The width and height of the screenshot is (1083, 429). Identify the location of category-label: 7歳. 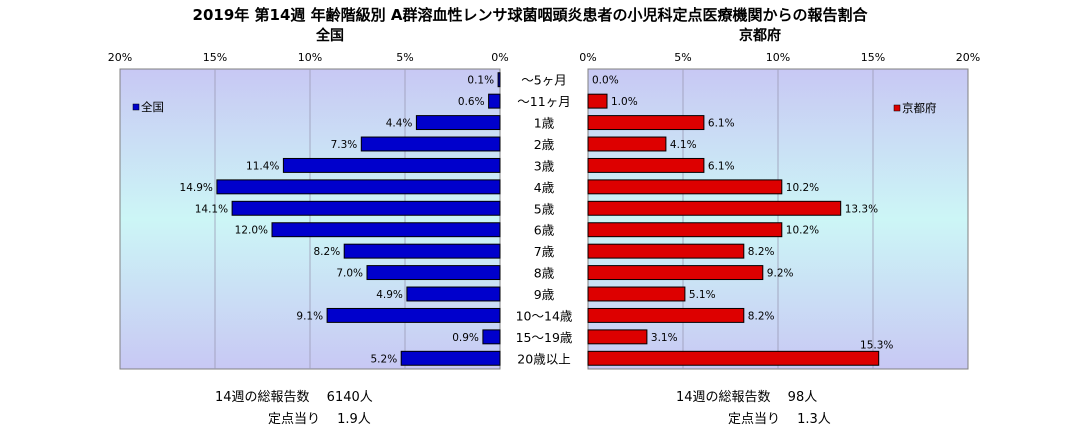
(544, 251).